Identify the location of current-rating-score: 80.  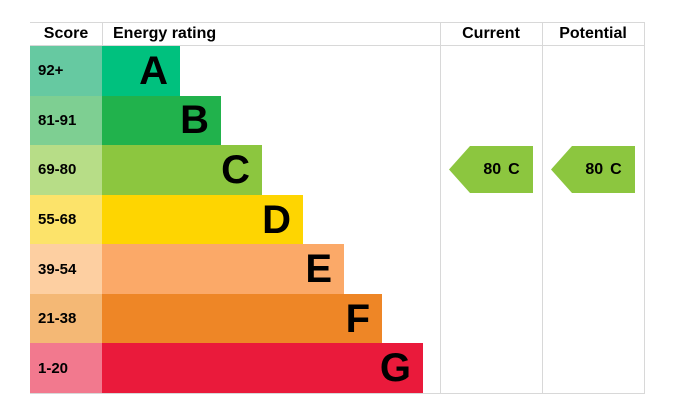
(492, 169).